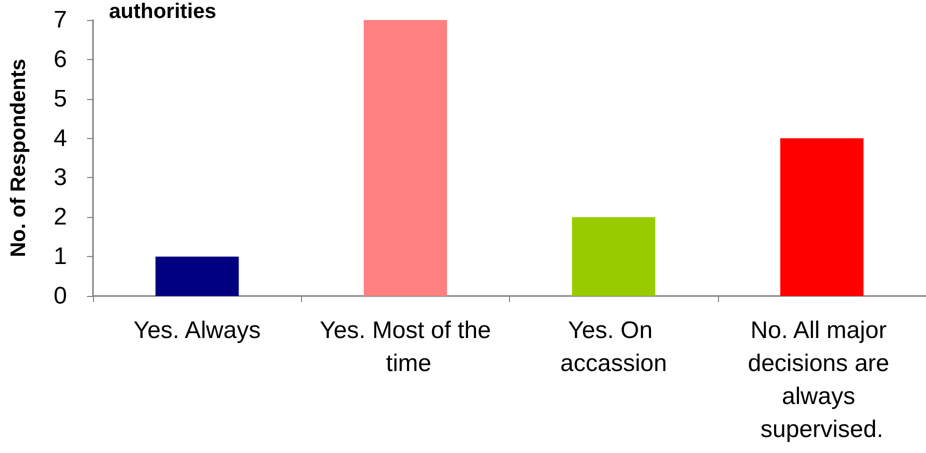  I want to click on x-tick-label: No. All major decisions are always supervised., so click(822, 380).